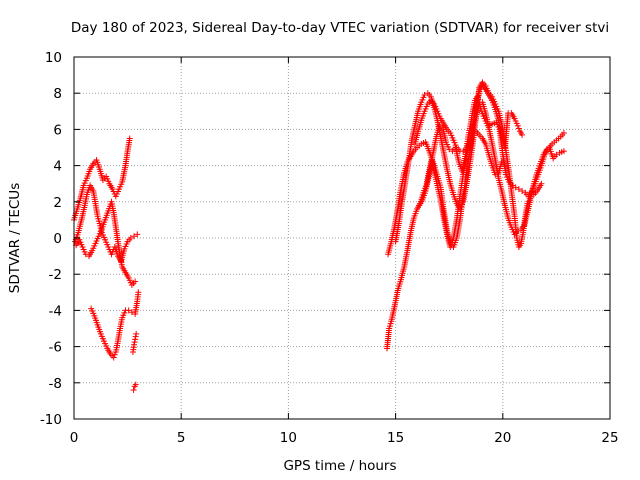  I want to click on x-axis-label: GPS time / hours, so click(339, 466).